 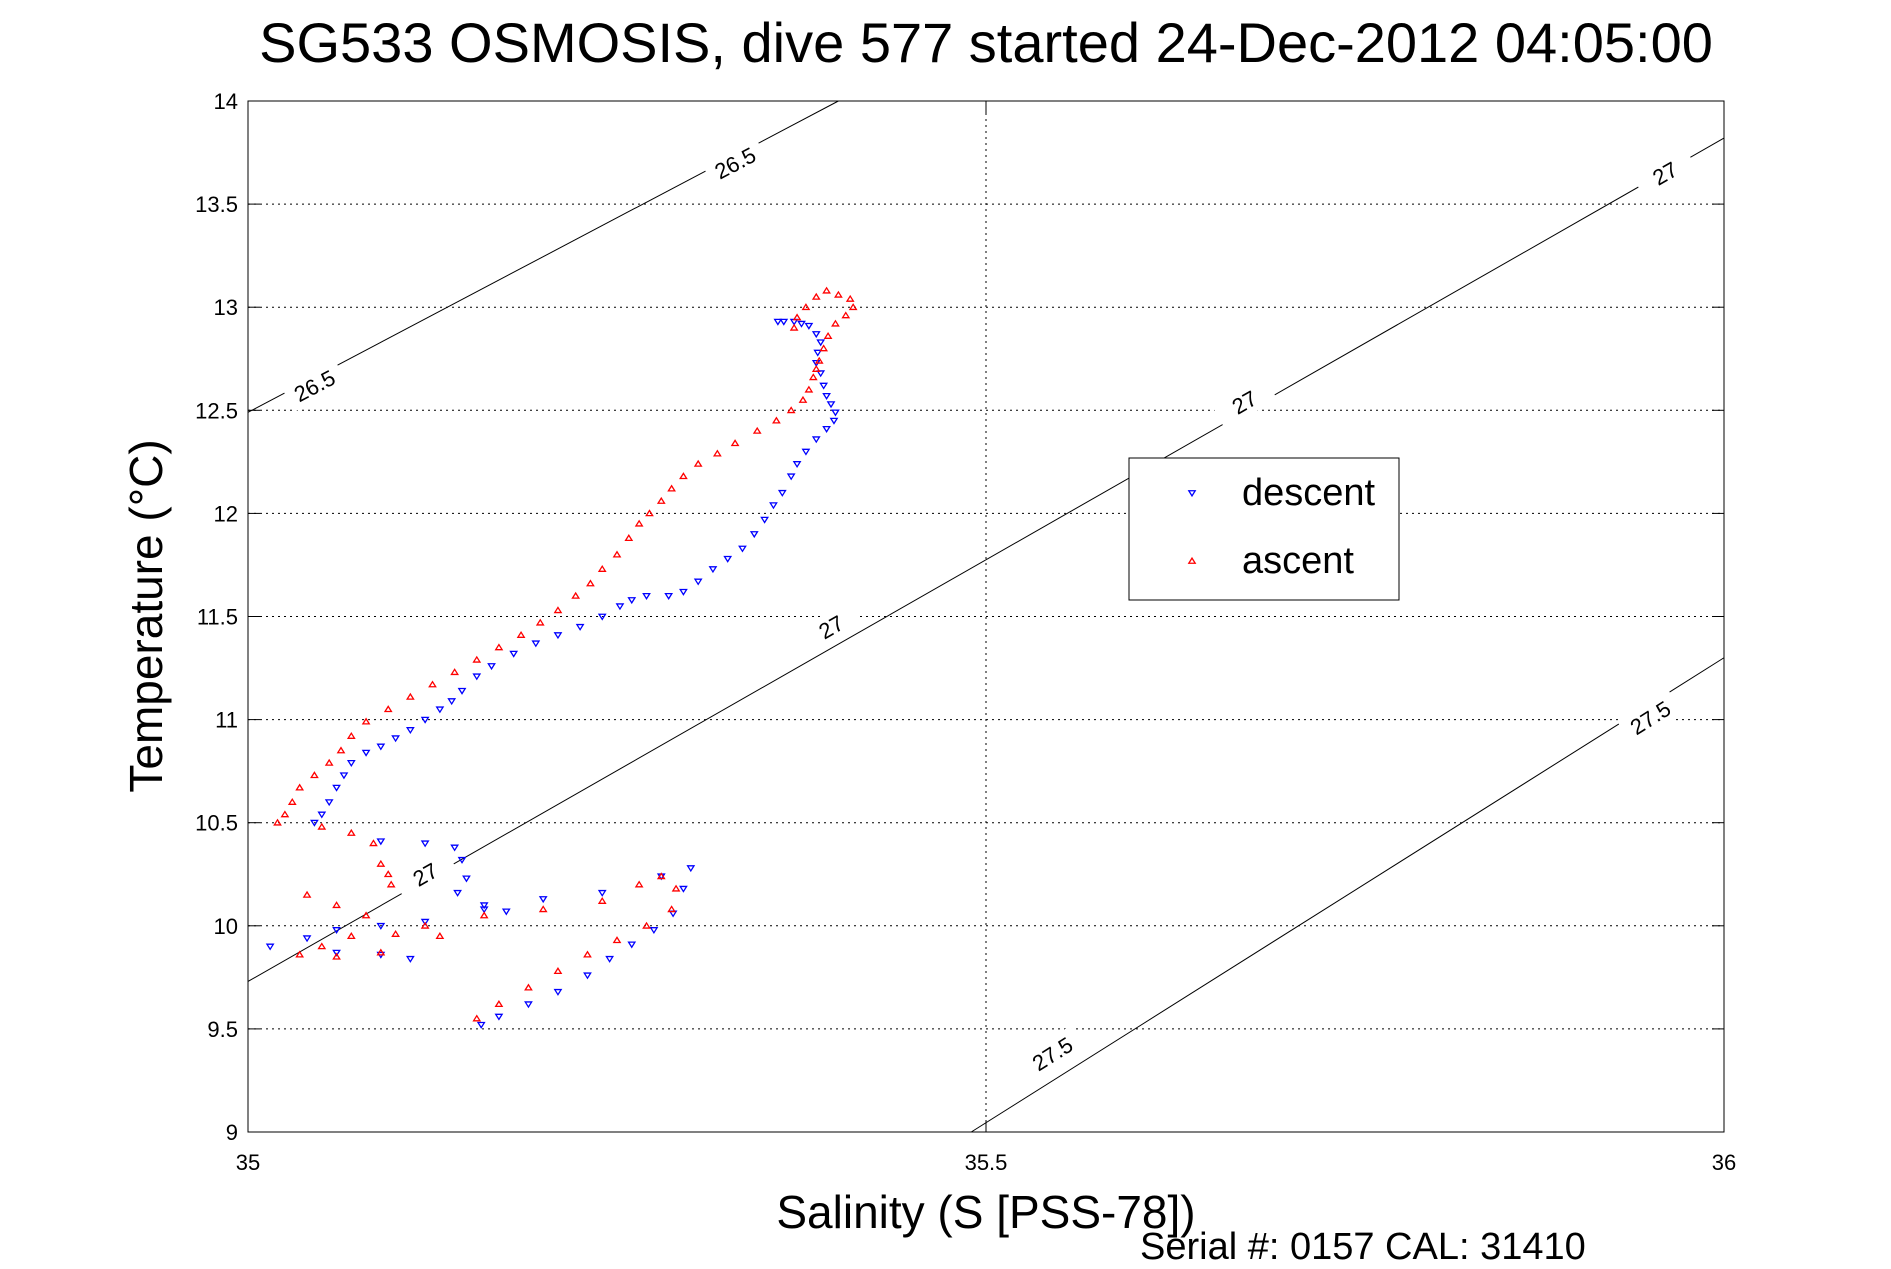 What do you see at coordinates (1298, 561) in the screenshot?
I see `legend-label-ascent: ascent` at bounding box center [1298, 561].